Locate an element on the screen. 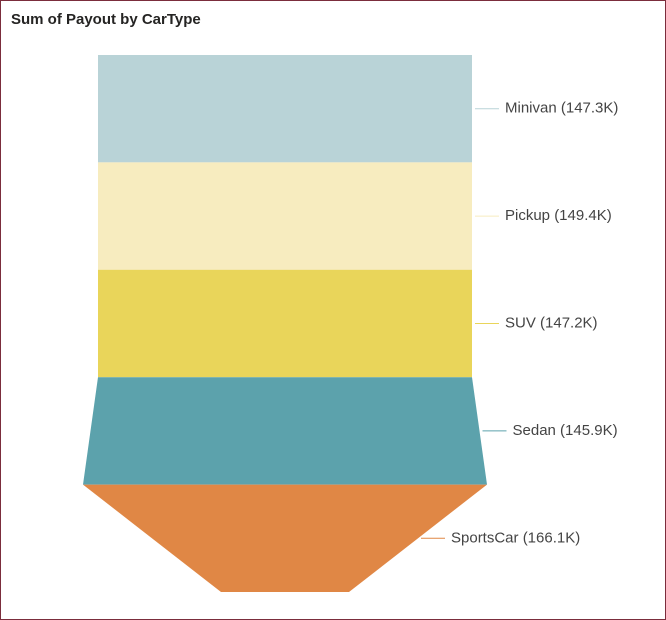  data-label: Pickup (149.4K) is located at coordinates (558, 215).